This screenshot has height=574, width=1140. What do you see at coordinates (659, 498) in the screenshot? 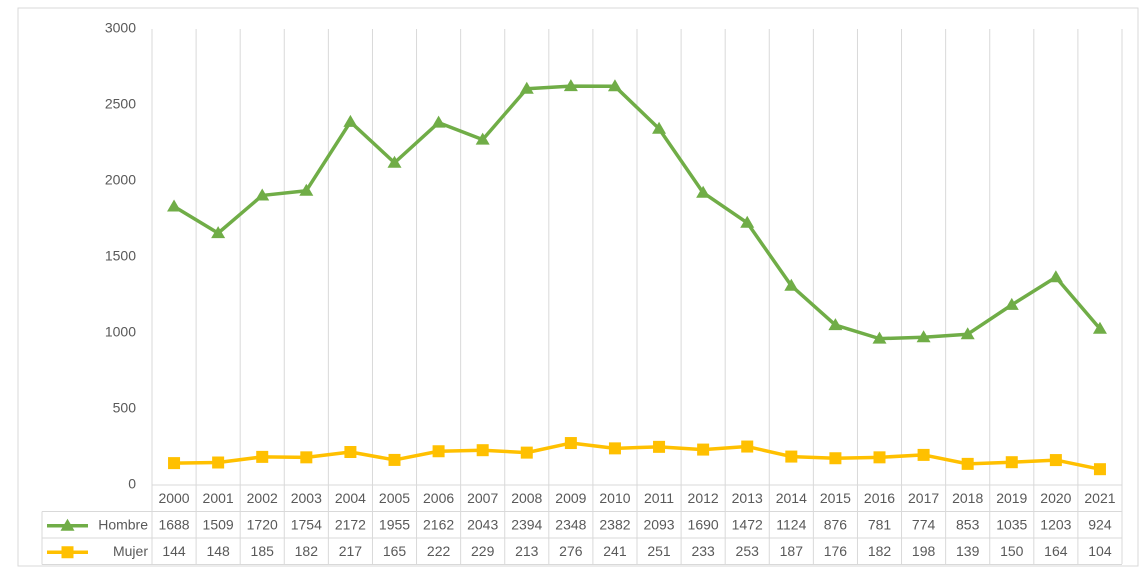
I see `x-tick-label: 2011` at bounding box center [659, 498].